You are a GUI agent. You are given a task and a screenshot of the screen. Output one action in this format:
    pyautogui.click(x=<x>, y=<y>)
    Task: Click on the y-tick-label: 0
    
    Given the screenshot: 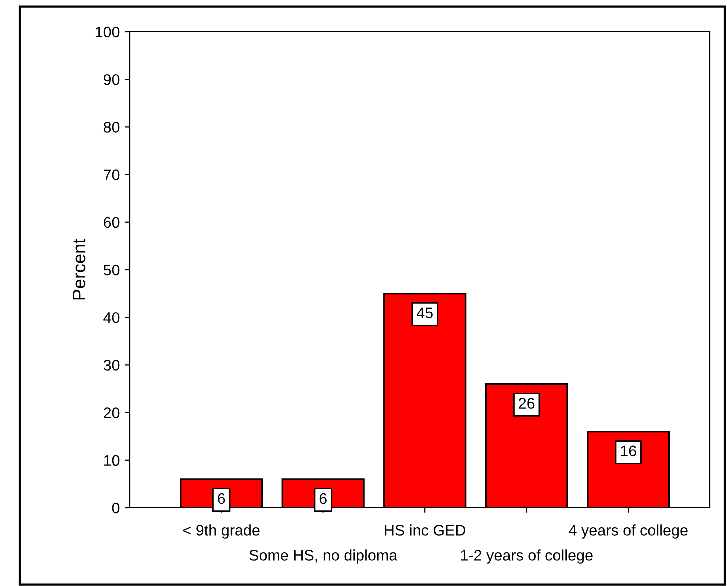 What is the action you would take?
    pyautogui.click(x=116, y=508)
    